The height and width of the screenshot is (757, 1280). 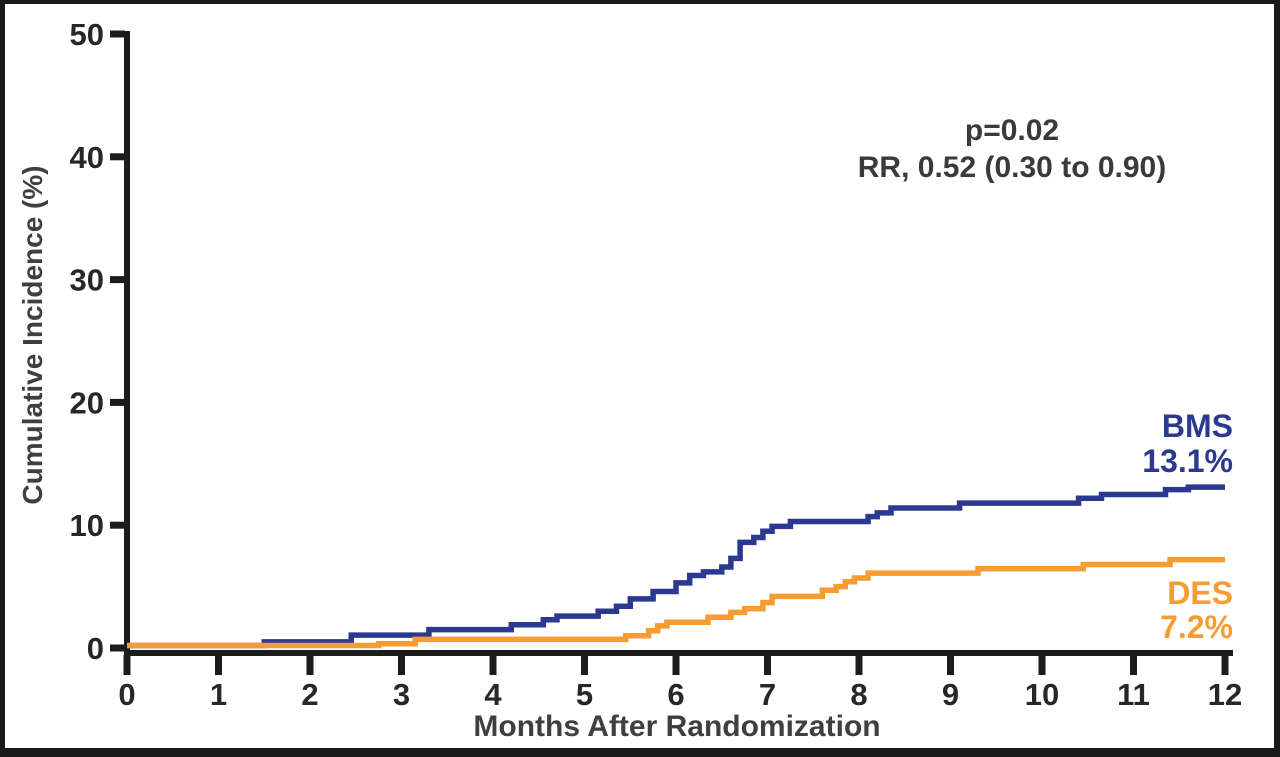 What do you see at coordinates (218, 694) in the screenshot?
I see `x-tick-label: 1` at bounding box center [218, 694].